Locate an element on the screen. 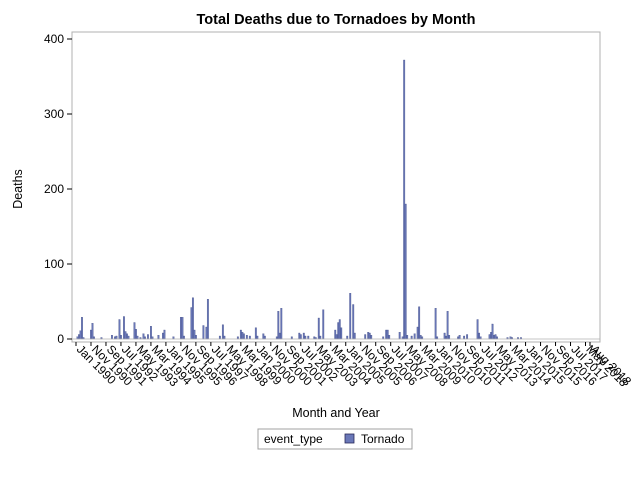 The height and width of the screenshot is (480, 640). chart-title: Total Deaths due to Tornadoes by Month is located at coordinates (336, 20).